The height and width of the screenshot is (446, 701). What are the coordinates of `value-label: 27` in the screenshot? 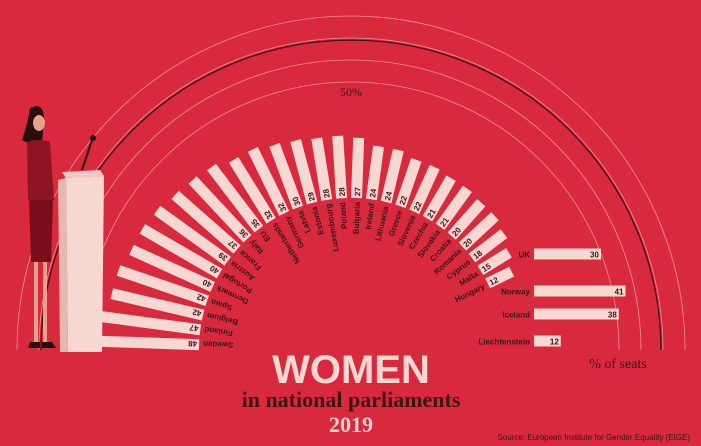 It's located at (357, 192).